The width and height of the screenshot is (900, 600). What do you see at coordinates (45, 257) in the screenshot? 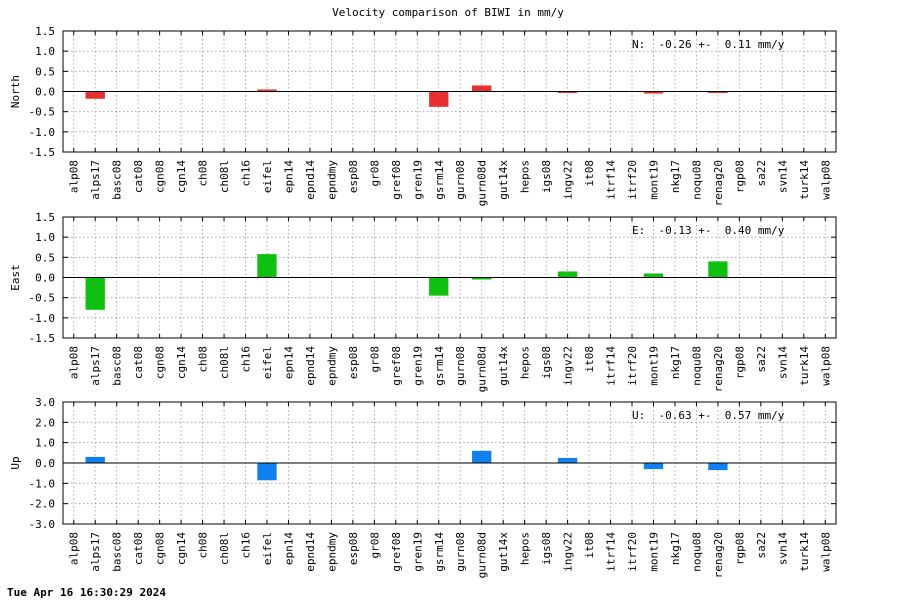
I see `y-tick-label: 0.5` at bounding box center [45, 257].